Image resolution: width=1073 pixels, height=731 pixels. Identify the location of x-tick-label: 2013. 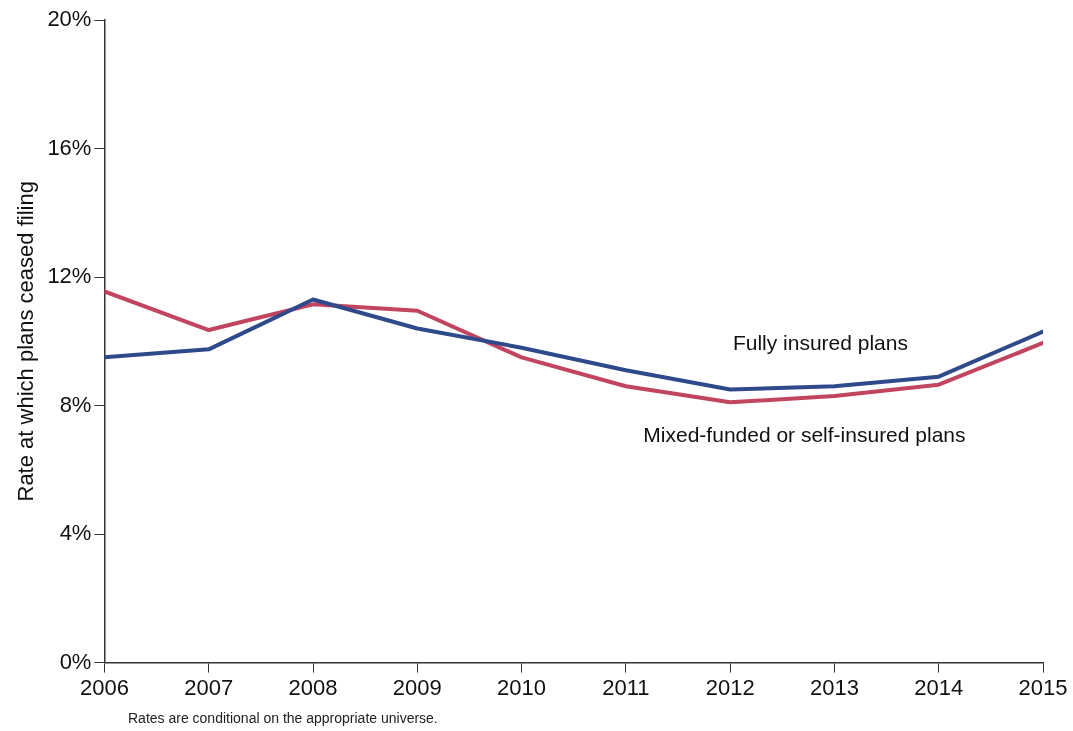
(834, 687).